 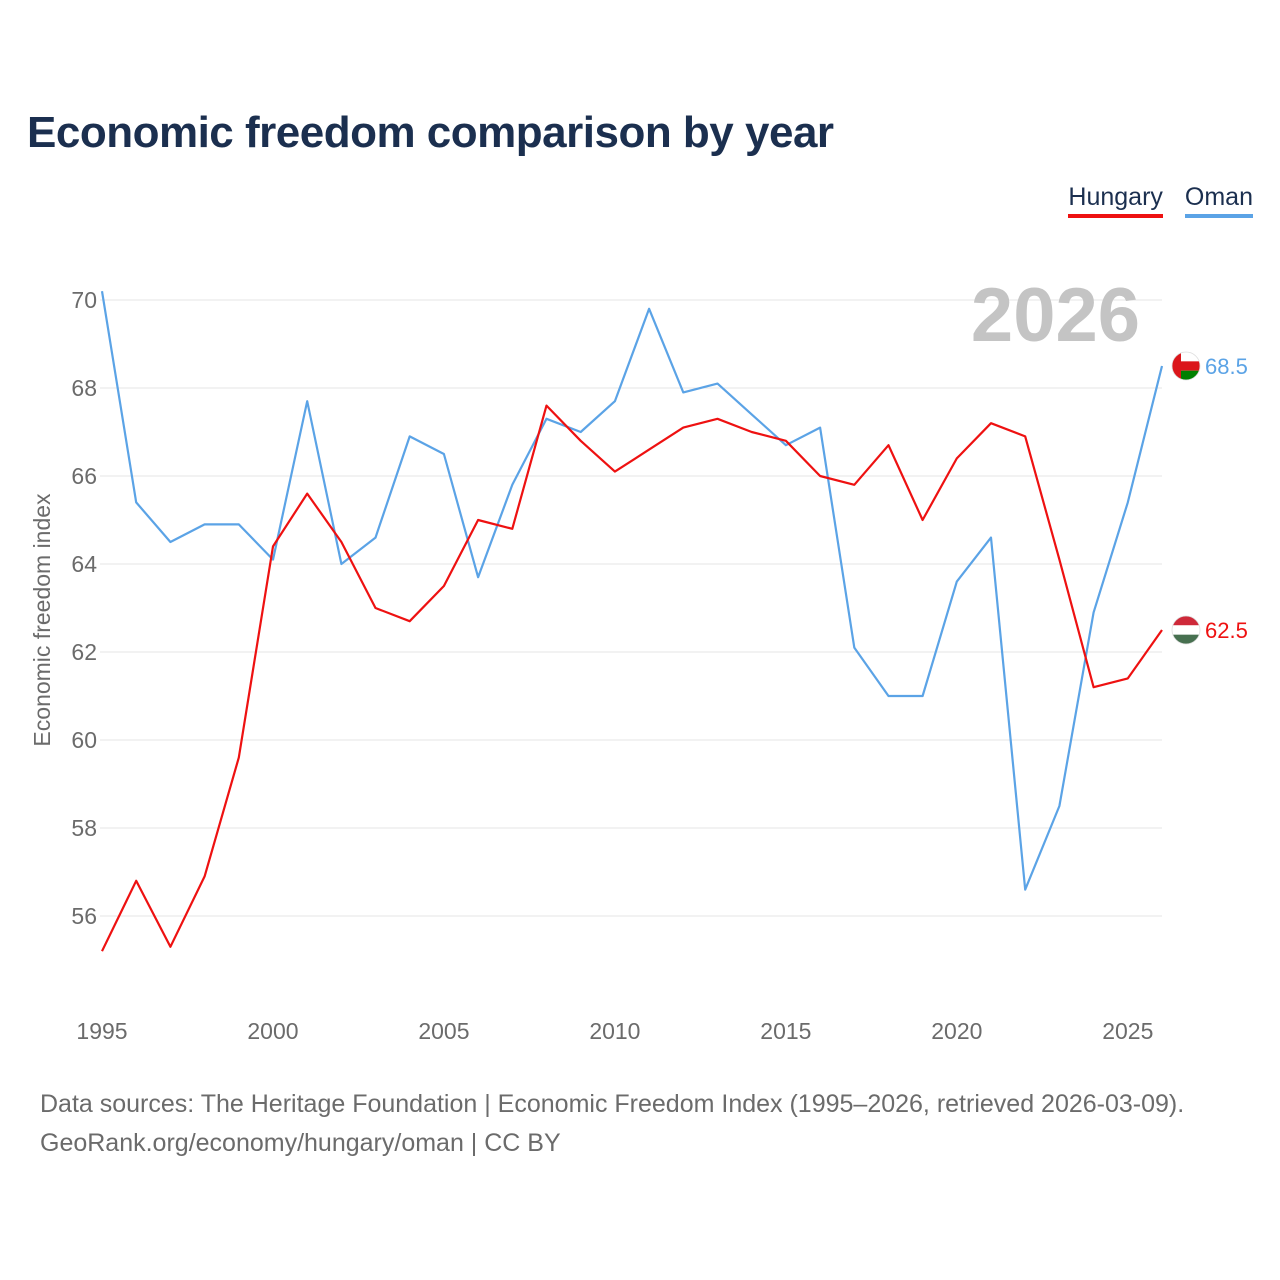 I want to click on y-tick-label: 68, so click(x=84, y=388).